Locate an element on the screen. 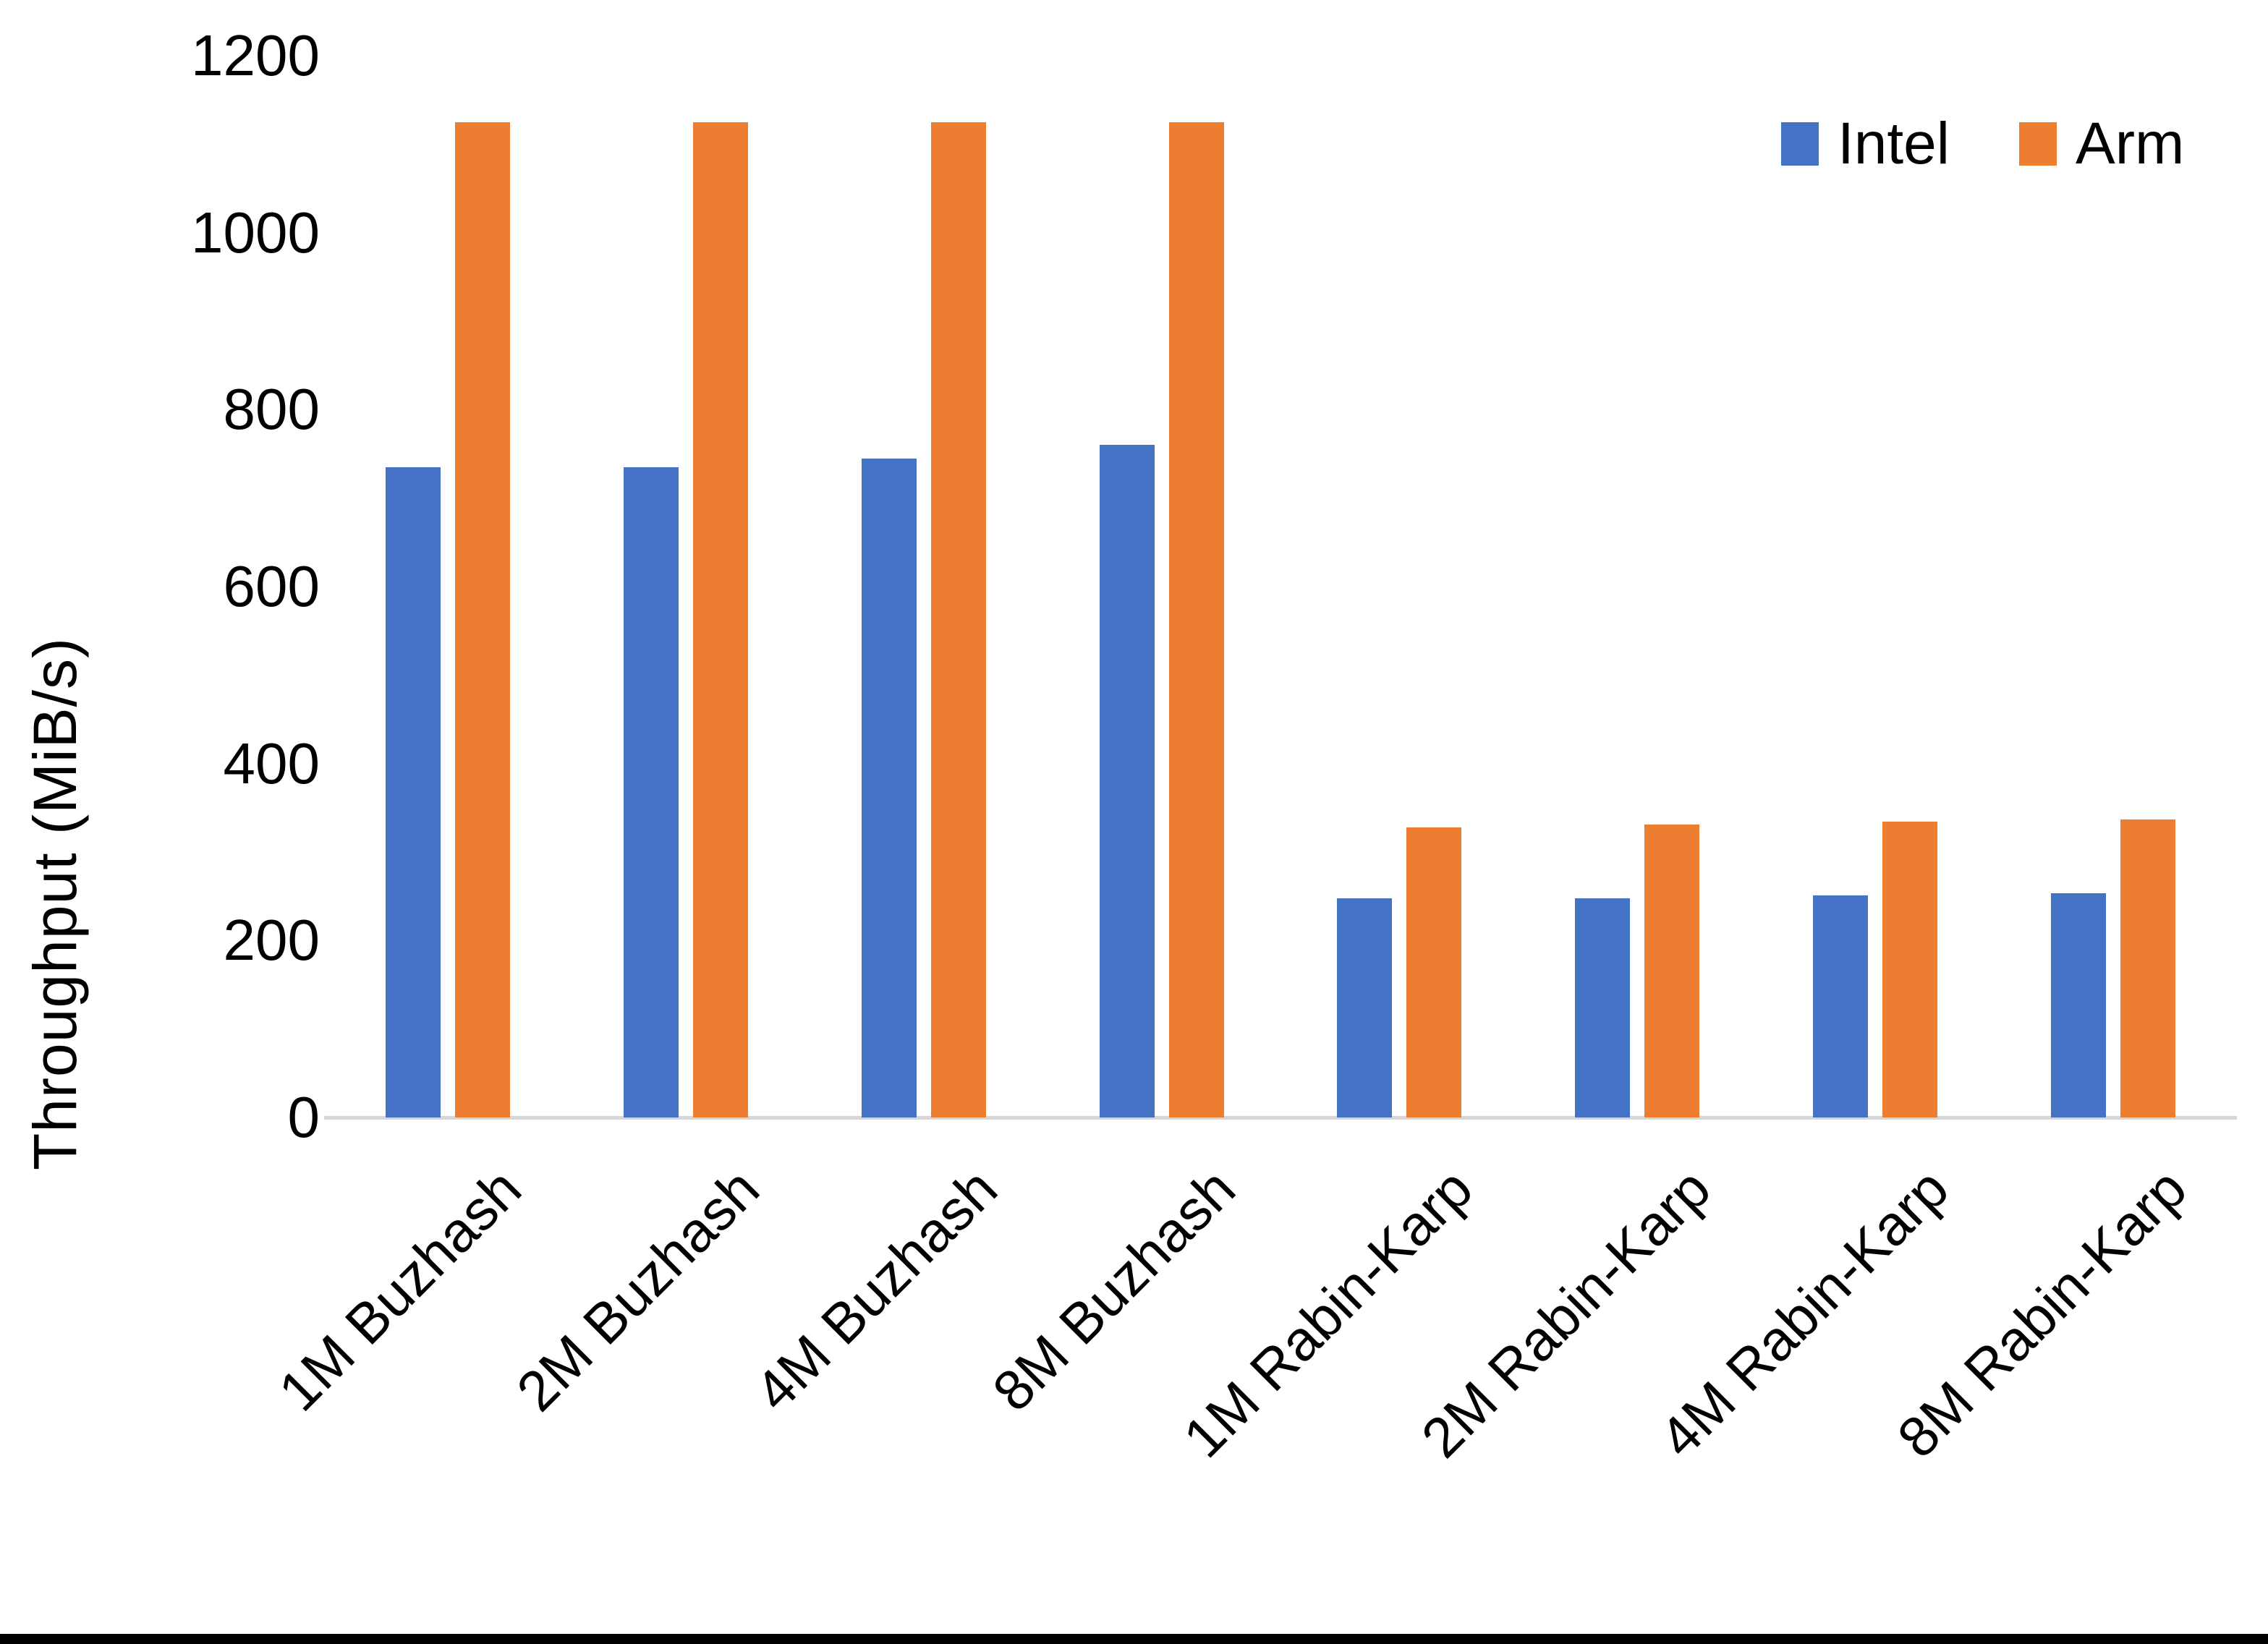 The width and height of the screenshot is (2268, 1644). bar-arm-1m-rabin-karp is located at coordinates (1433, 972).